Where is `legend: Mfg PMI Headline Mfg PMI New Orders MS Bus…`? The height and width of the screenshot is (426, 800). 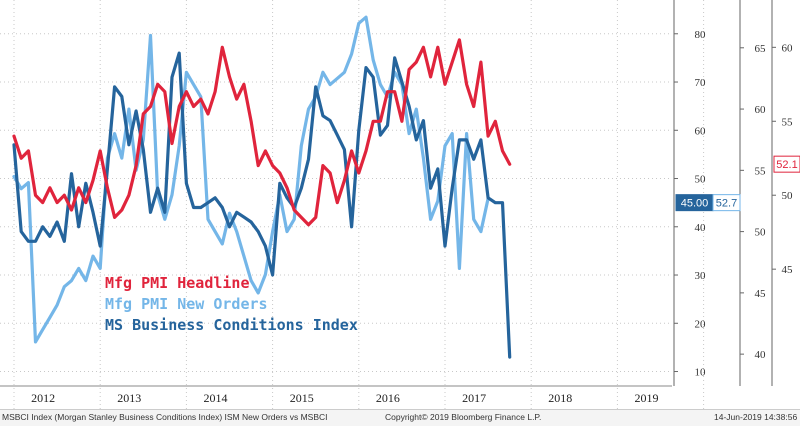
legend: Mfg PMI Headline Mfg PMI New Orders MS Bus… is located at coordinates (231, 304).